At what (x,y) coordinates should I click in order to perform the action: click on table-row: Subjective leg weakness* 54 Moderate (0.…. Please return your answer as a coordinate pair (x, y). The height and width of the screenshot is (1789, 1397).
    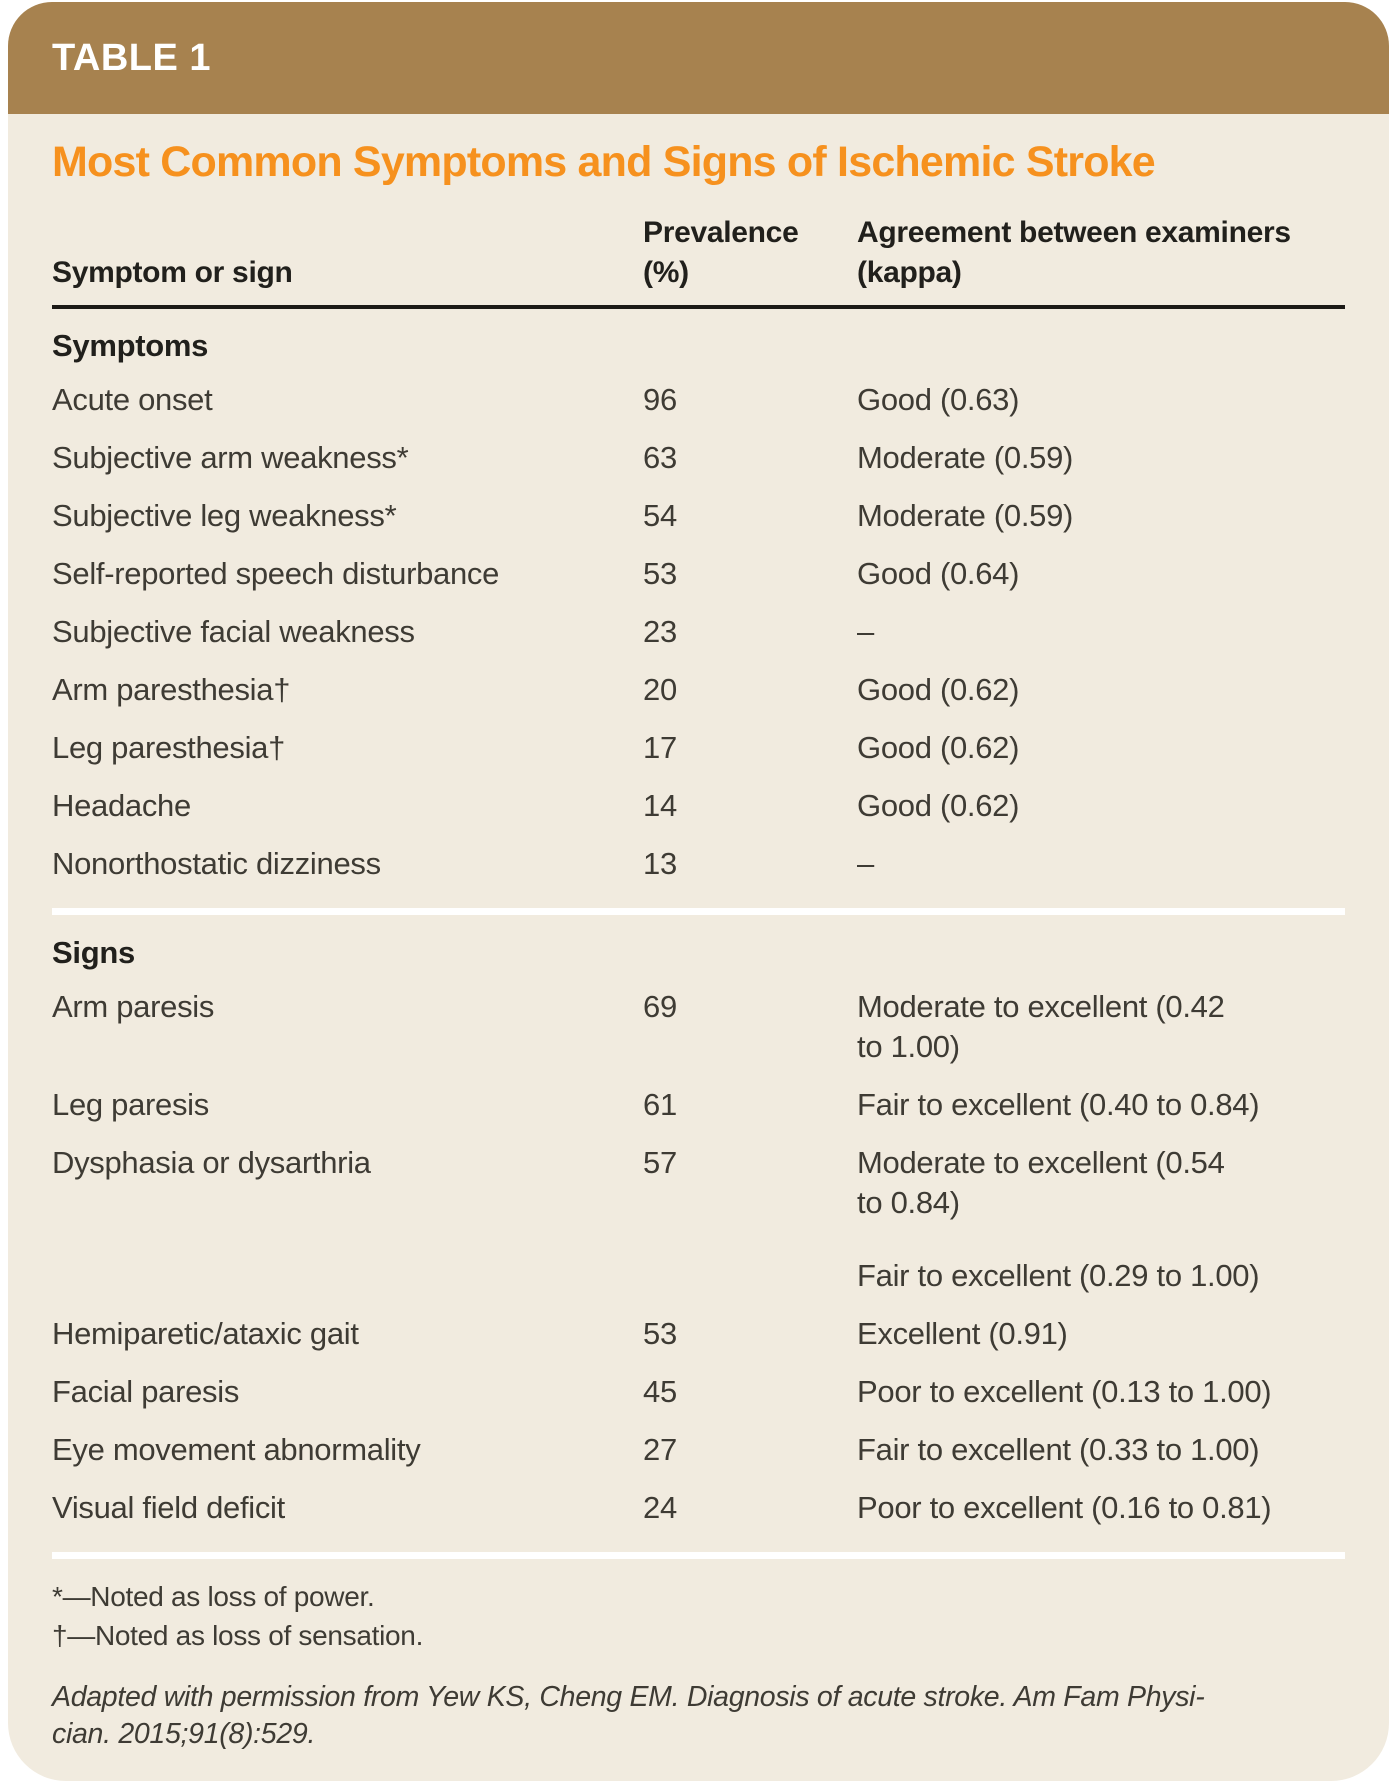
    Looking at the image, I should click on (698, 516).